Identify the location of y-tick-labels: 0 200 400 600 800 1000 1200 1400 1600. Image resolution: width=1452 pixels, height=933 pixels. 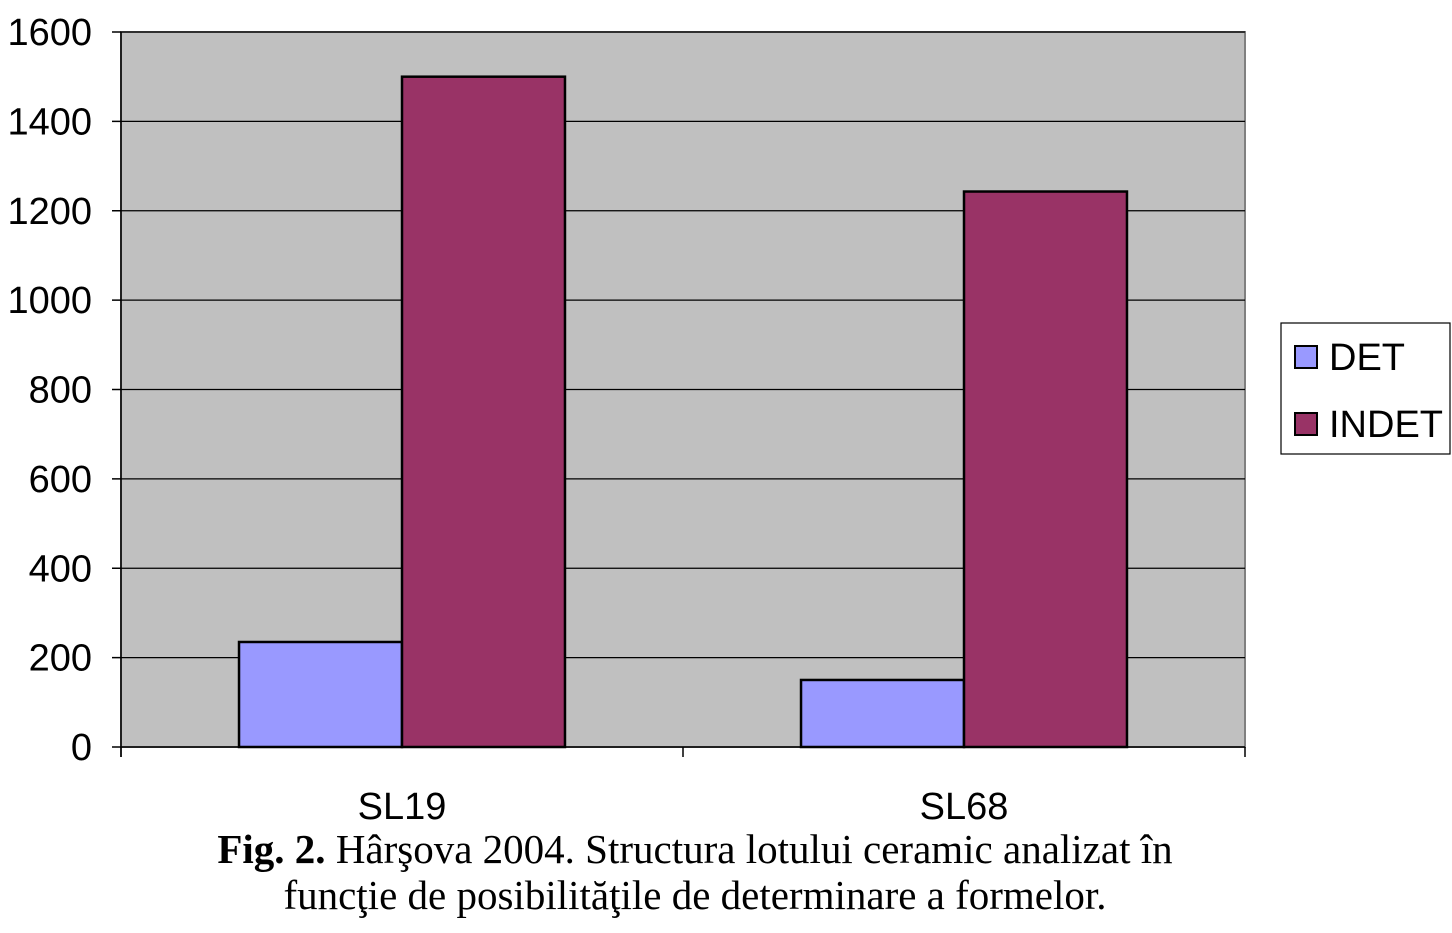
(49, 390).